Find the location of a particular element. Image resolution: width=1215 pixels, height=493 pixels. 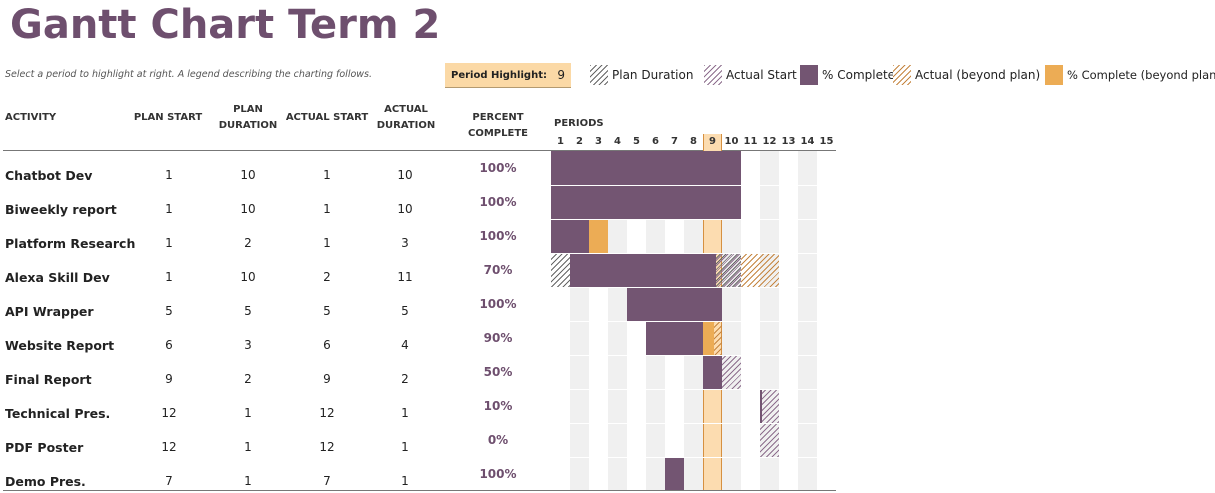

percent-complete-beyond-plan-bar is located at coordinates (598, 236).